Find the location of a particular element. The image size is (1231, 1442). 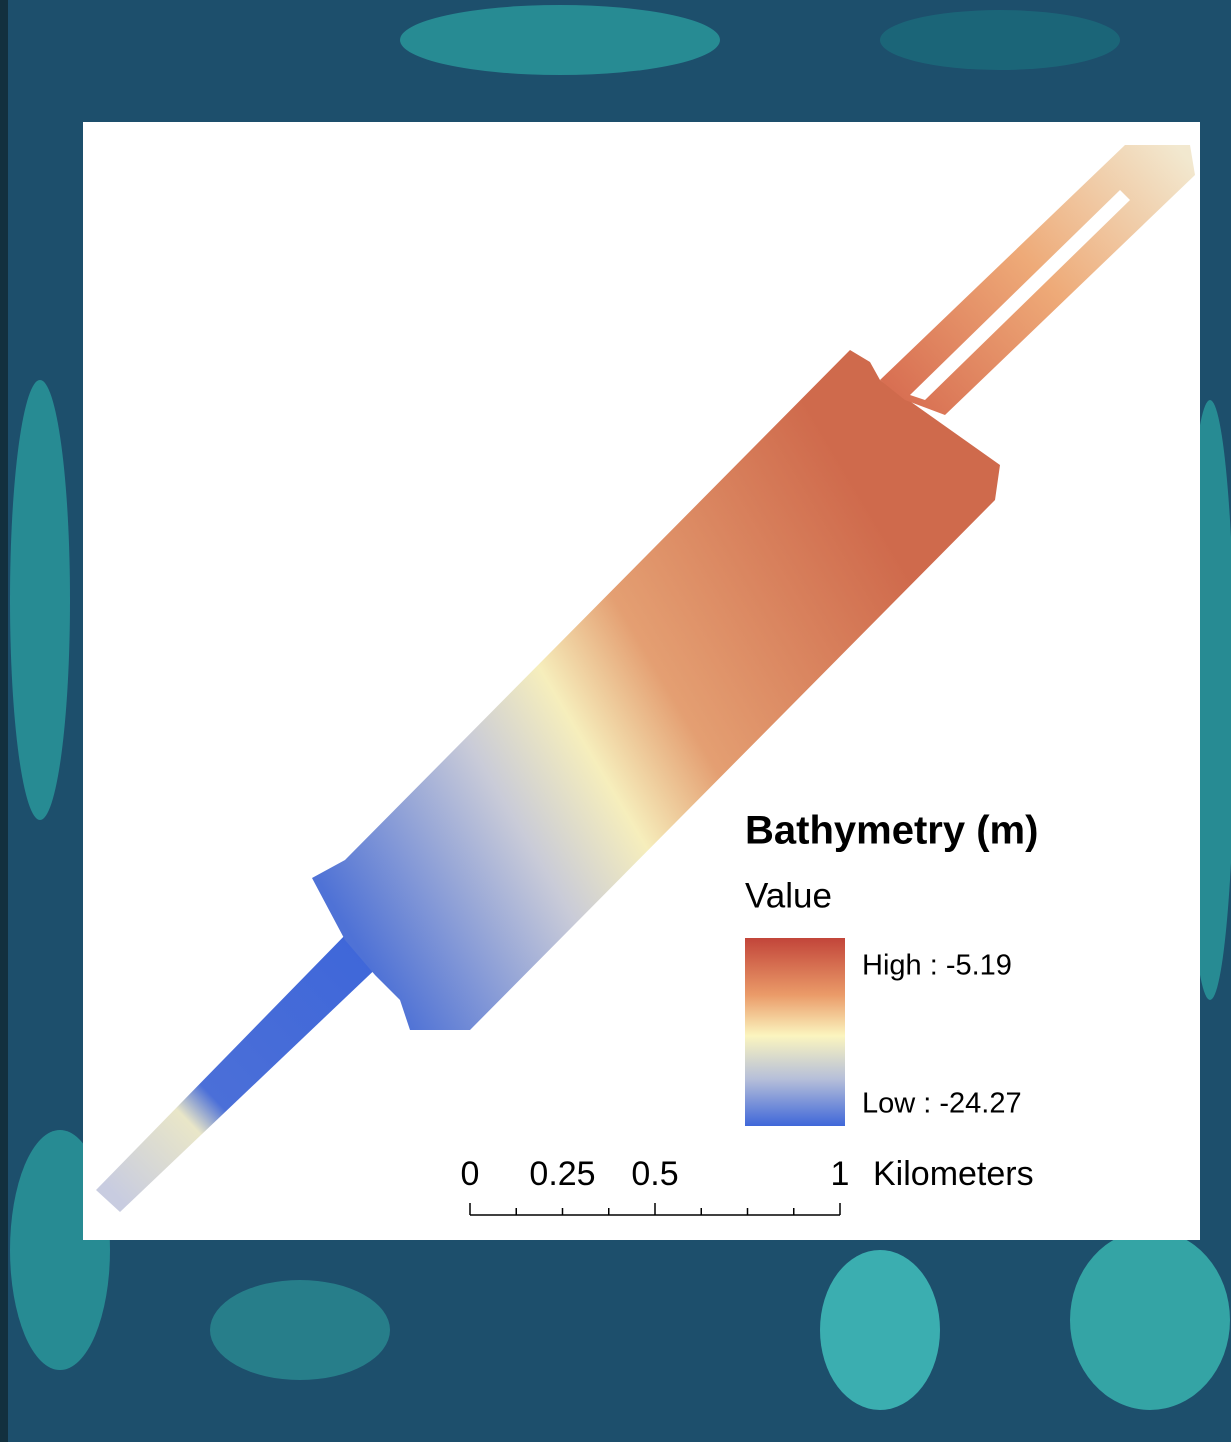

legend-high: High : -5.19 is located at coordinates (937, 966).